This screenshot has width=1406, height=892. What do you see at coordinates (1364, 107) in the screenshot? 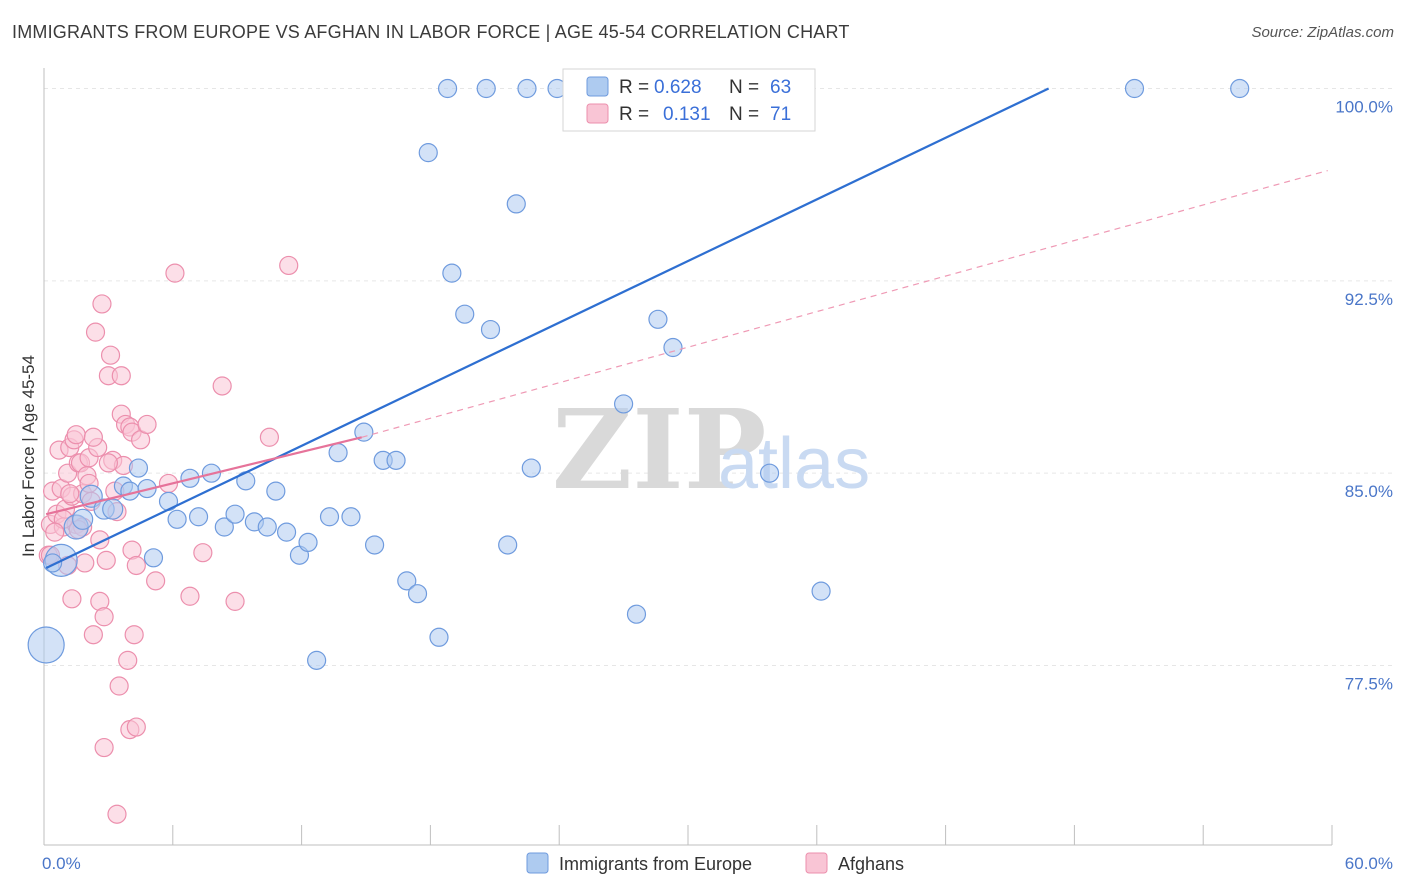
I see `y-tick-label-0: 100.0%` at bounding box center [1364, 107].